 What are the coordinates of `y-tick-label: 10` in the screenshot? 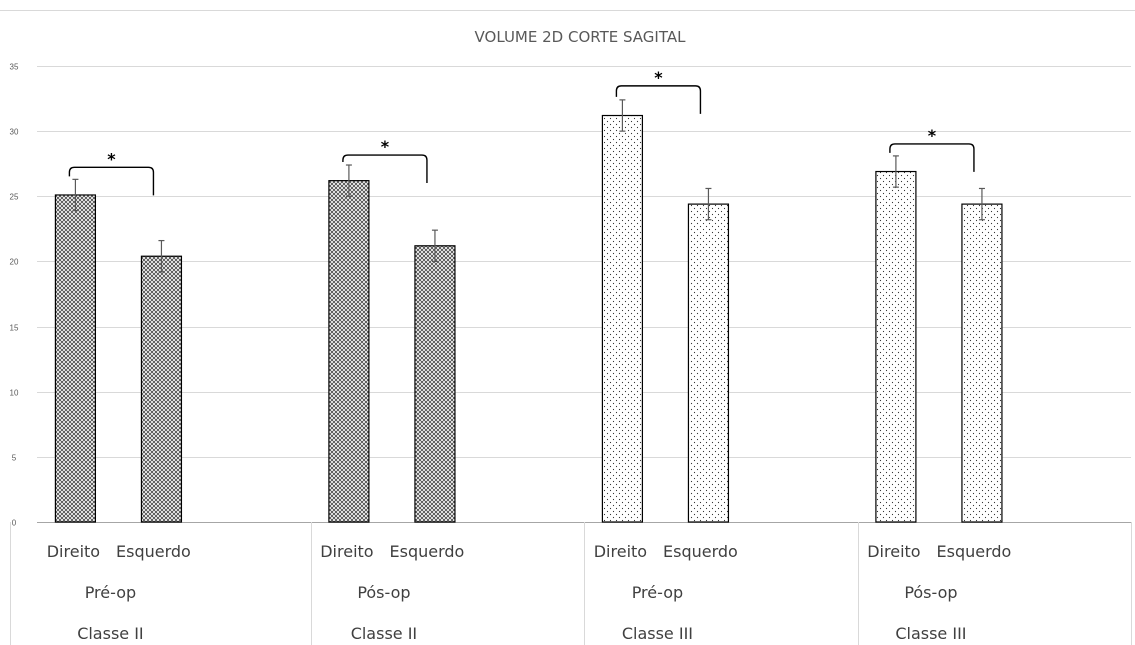 It's located at (14, 393).